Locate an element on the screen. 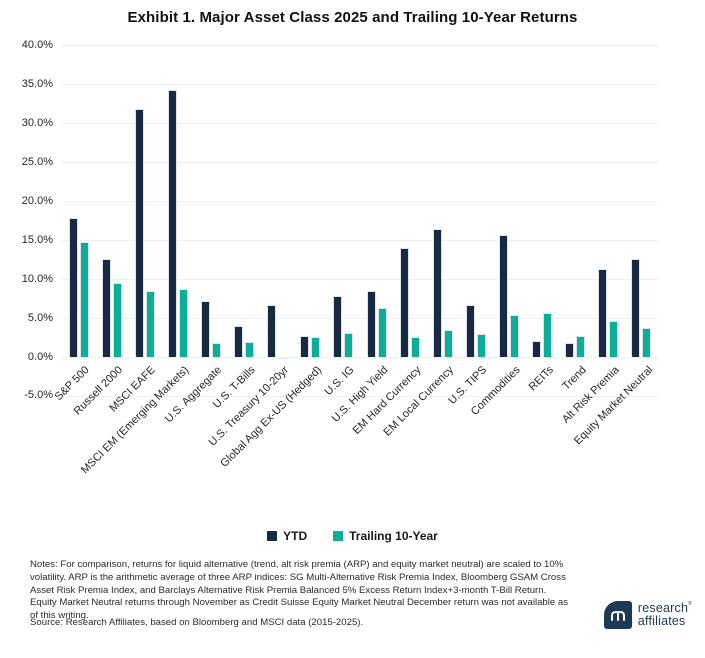 The height and width of the screenshot is (658, 705). y-axis-tick-label: 25.0% is located at coordinates (37, 161).